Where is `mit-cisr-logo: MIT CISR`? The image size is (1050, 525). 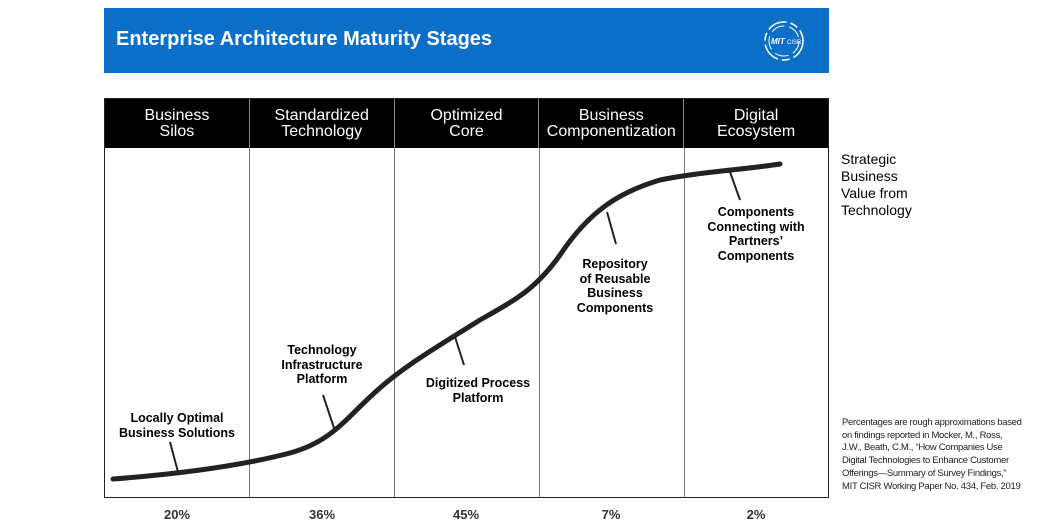
mit-cisr-logo: MIT CISR is located at coordinates (784, 41).